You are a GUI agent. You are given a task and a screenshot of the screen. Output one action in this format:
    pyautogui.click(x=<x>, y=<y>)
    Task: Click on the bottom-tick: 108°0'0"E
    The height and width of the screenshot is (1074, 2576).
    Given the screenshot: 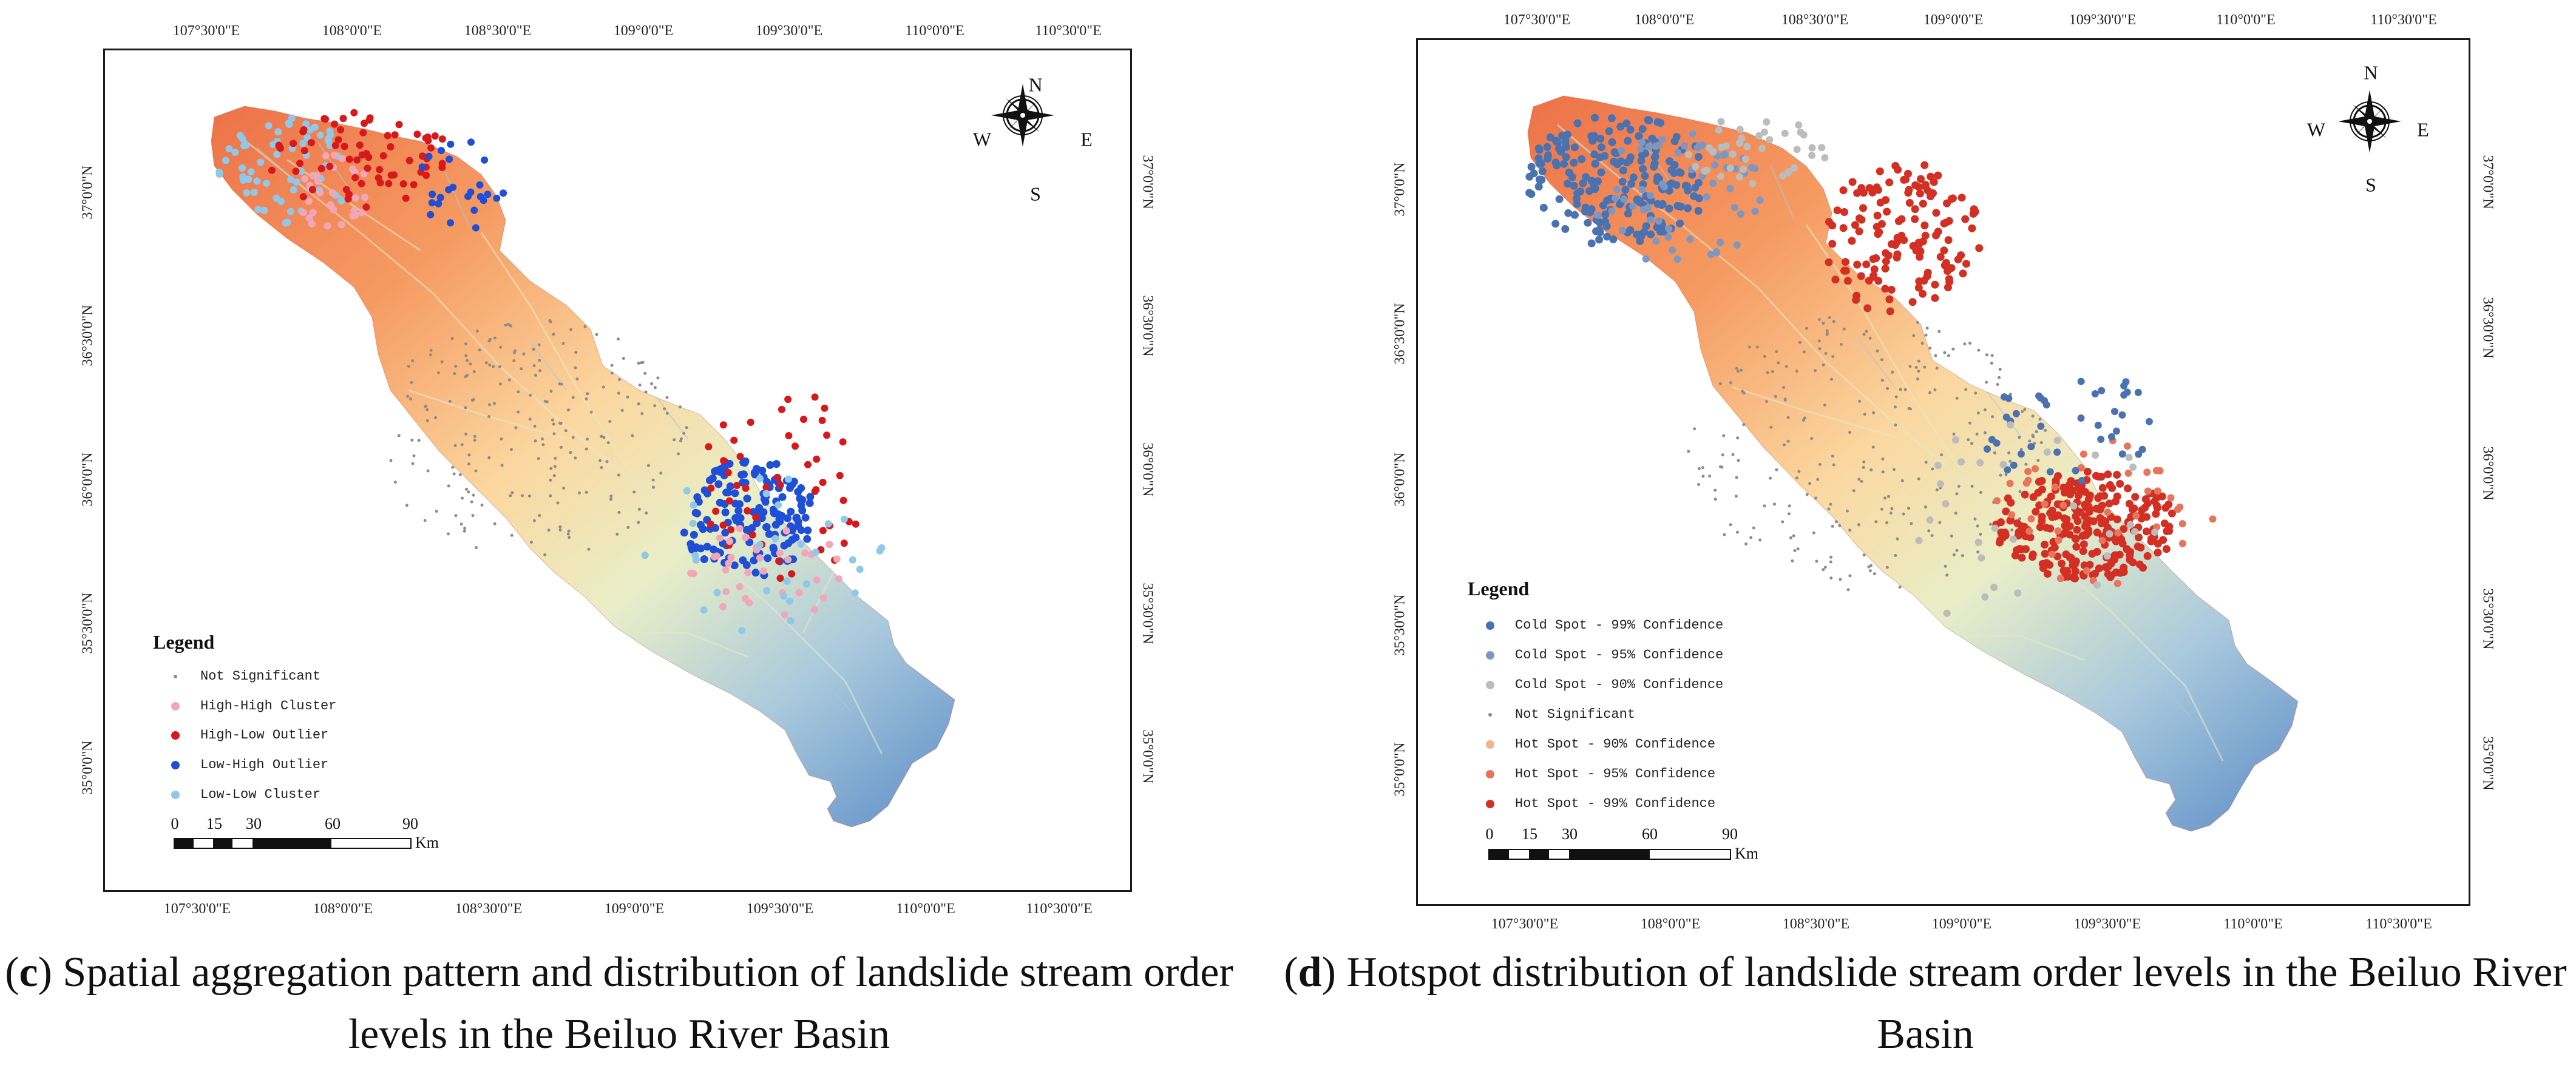 What is the action you would take?
    pyautogui.click(x=343, y=909)
    